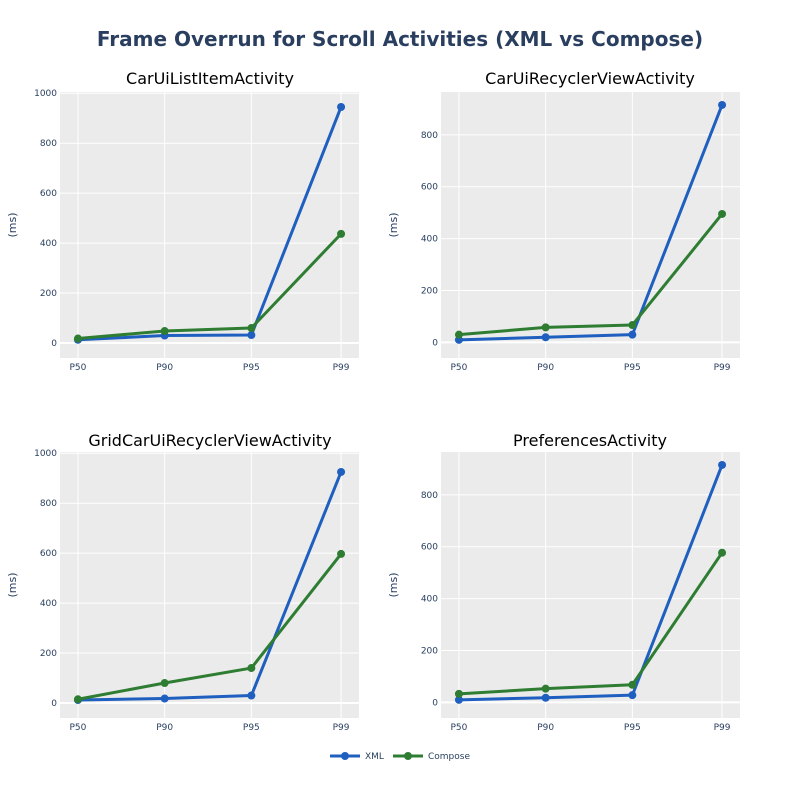  What do you see at coordinates (590, 440) in the screenshot?
I see `subplot-title: PreferencesActivity` at bounding box center [590, 440].